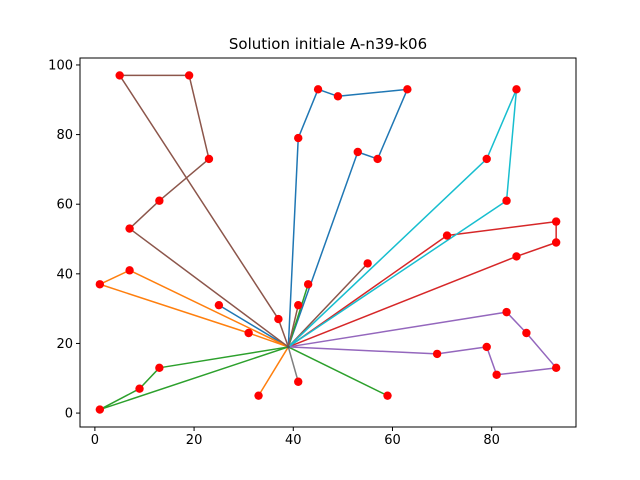 The height and width of the screenshot is (480, 640). I want to click on y-tick-label-60: 60, so click(64, 205).